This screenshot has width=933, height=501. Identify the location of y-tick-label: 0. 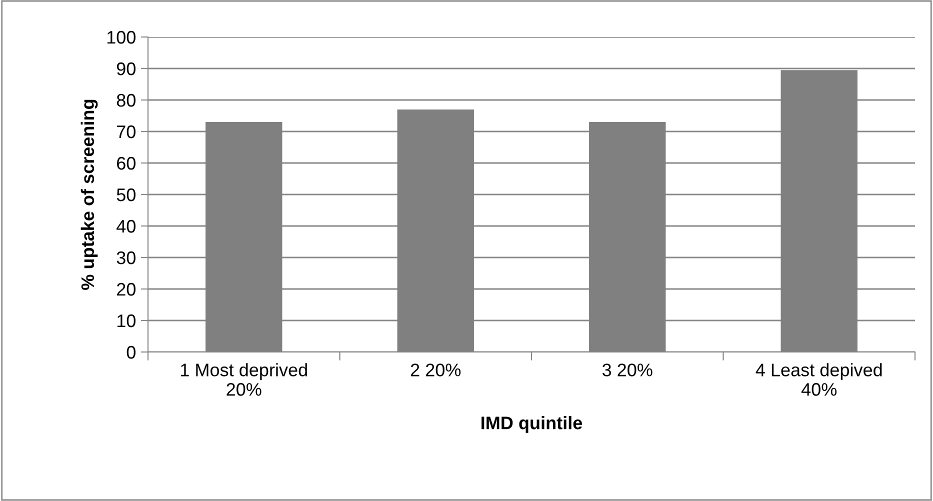
(131, 352).